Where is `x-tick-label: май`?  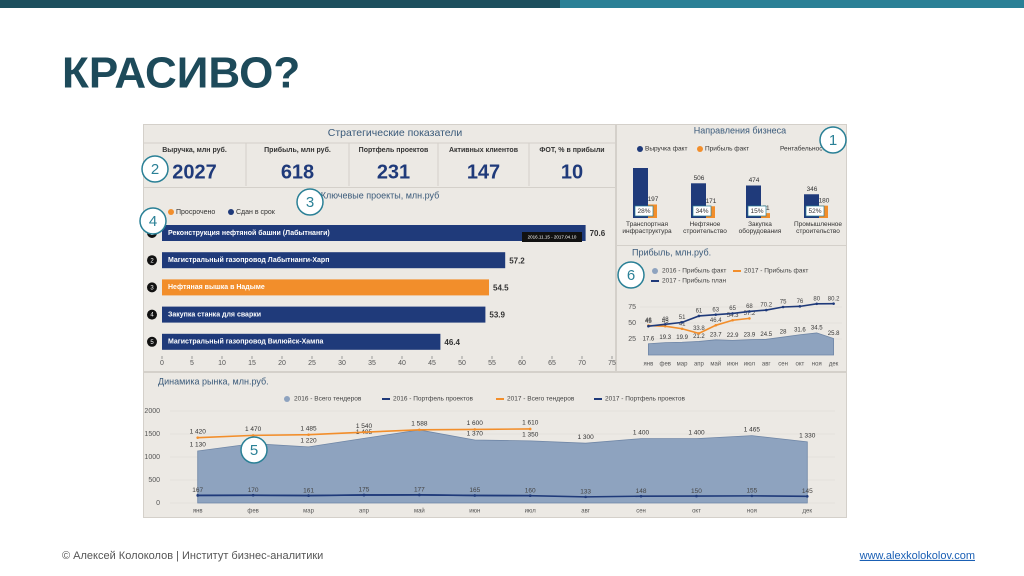
x-tick-label: май is located at coordinates (419, 511).